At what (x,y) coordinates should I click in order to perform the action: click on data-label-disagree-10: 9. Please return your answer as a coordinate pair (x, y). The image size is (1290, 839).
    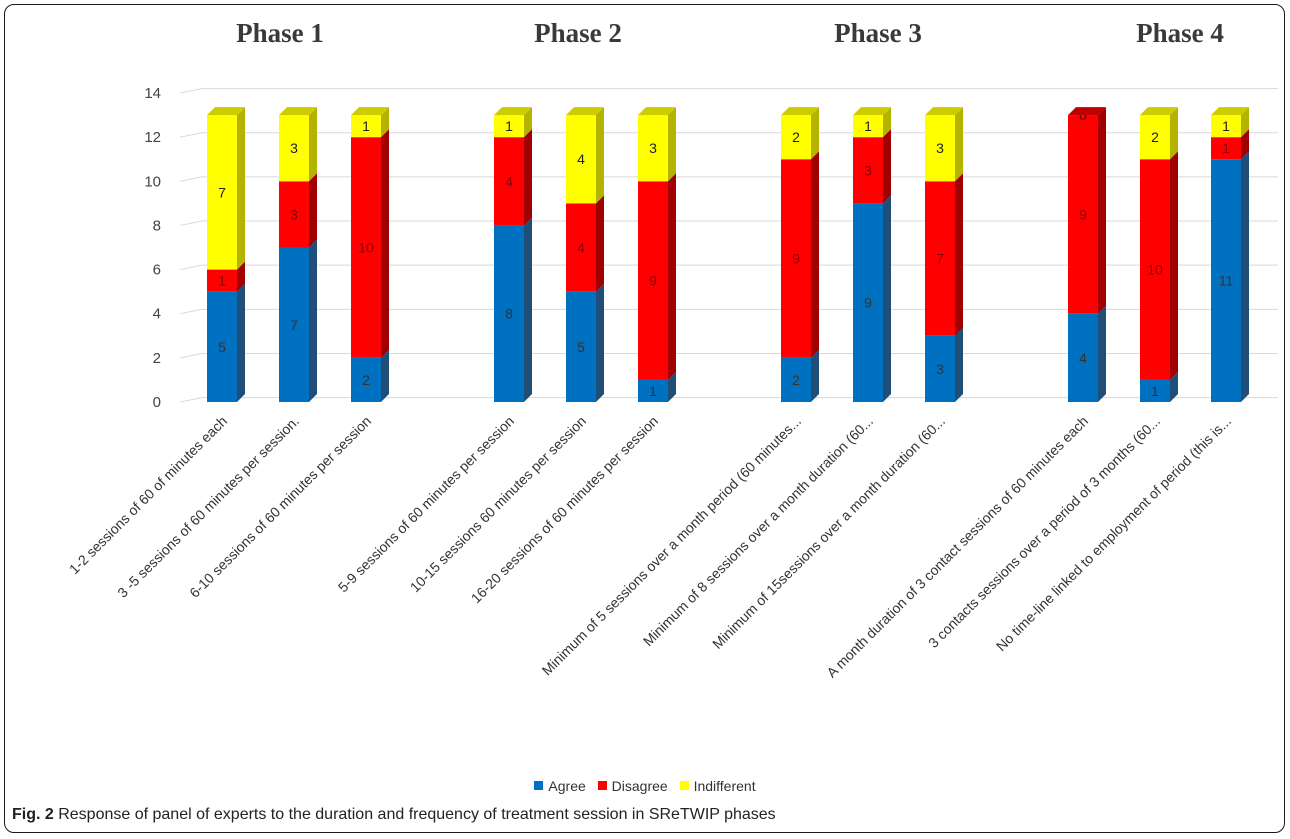
    Looking at the image, I should click on (1083, 214).